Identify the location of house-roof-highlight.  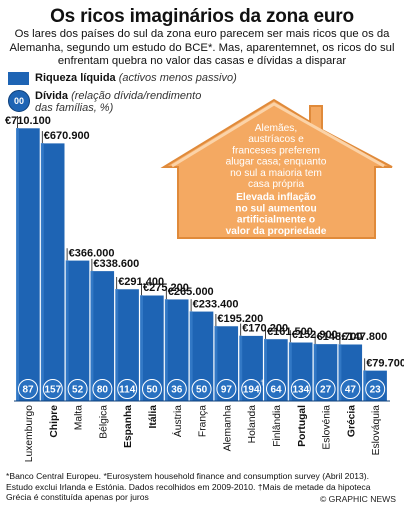
(278, 135).